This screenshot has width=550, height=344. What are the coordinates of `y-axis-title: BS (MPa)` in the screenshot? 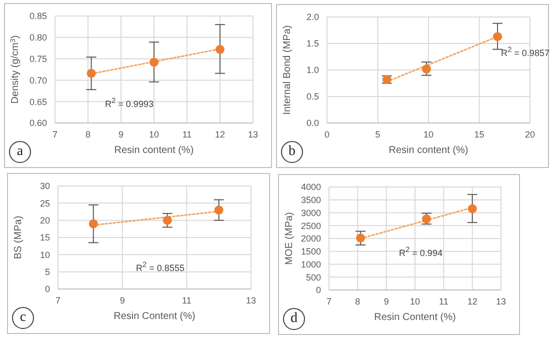 It's located at (18, 238).